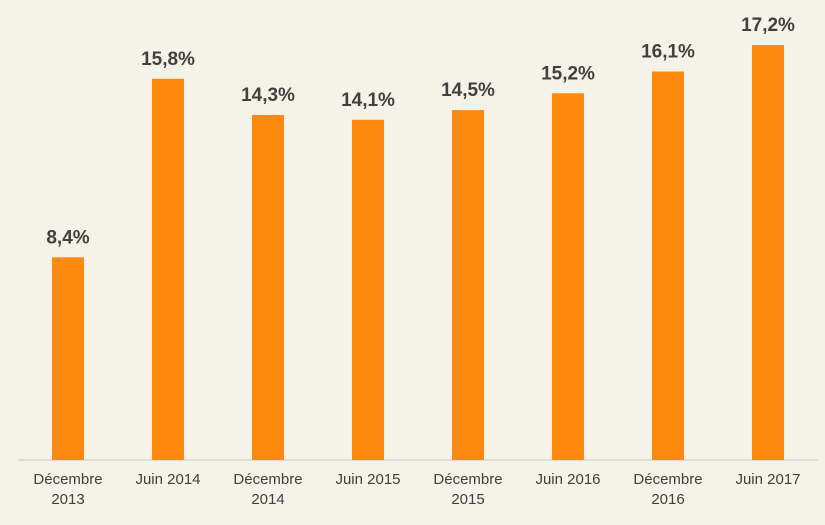  I want to click on x-tick-label: Juin 2017, so click(768, 479).